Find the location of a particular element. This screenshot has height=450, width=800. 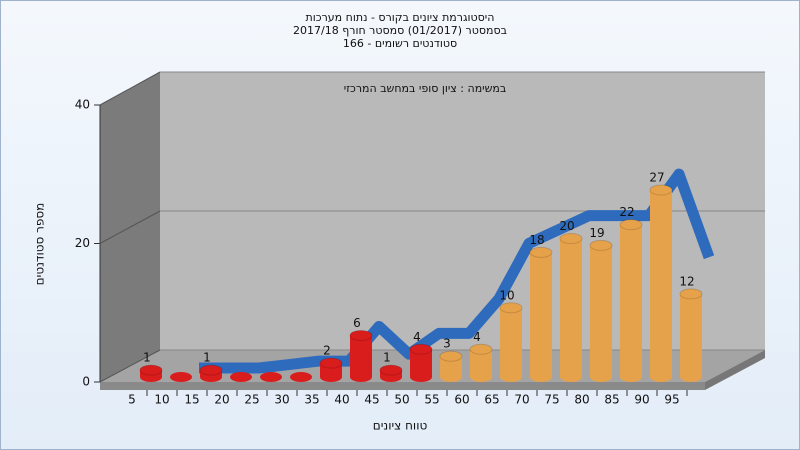

x-tick-label: 10 is located at coordinates (161, 400).